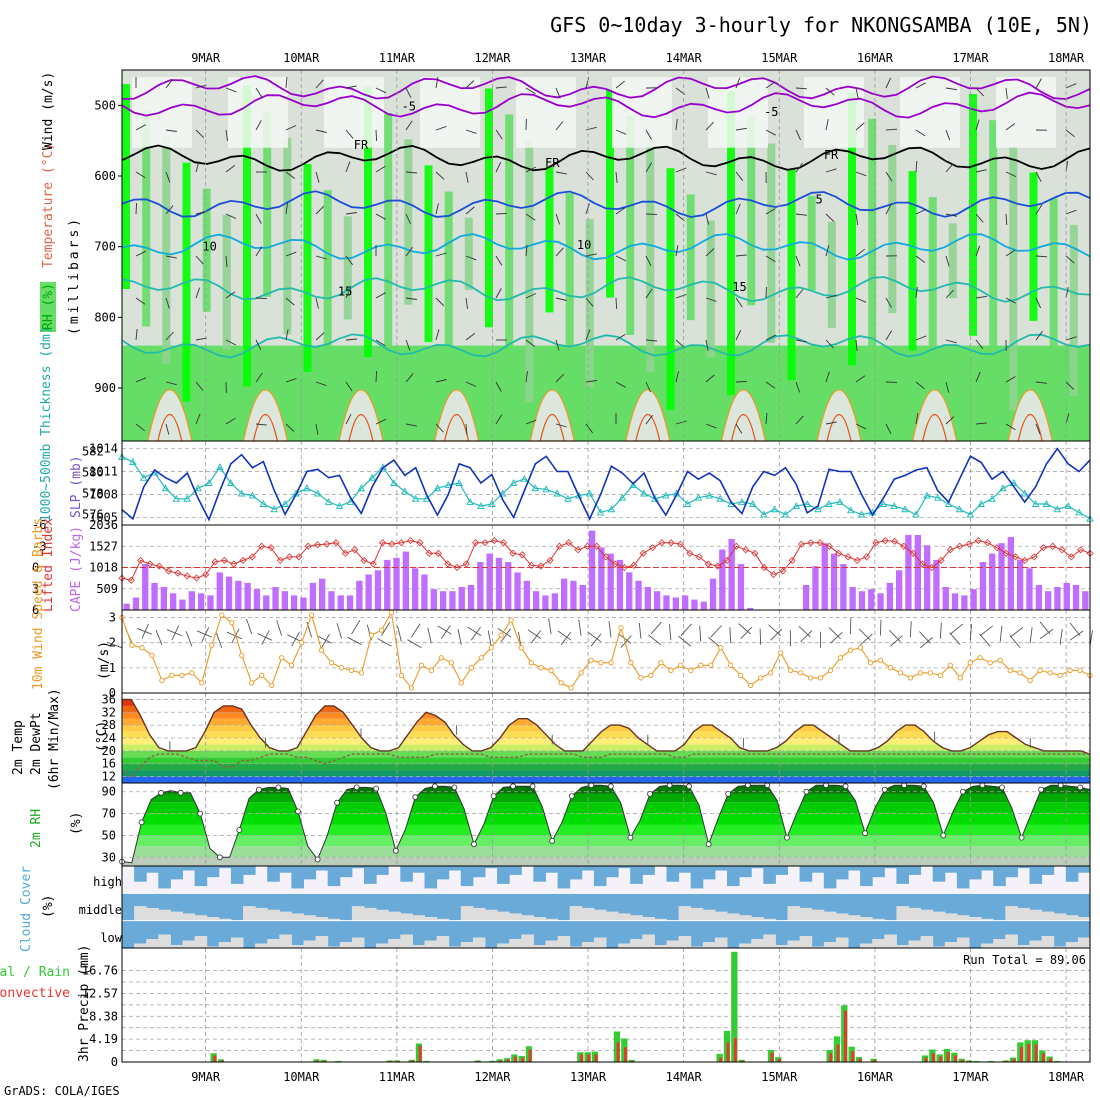 The image size is (1100, 1100). What do you see at coordinates (875, 58) in the screenshot?
I see `top-date-label-7: 16MAR` at bounding box center [875, 58].